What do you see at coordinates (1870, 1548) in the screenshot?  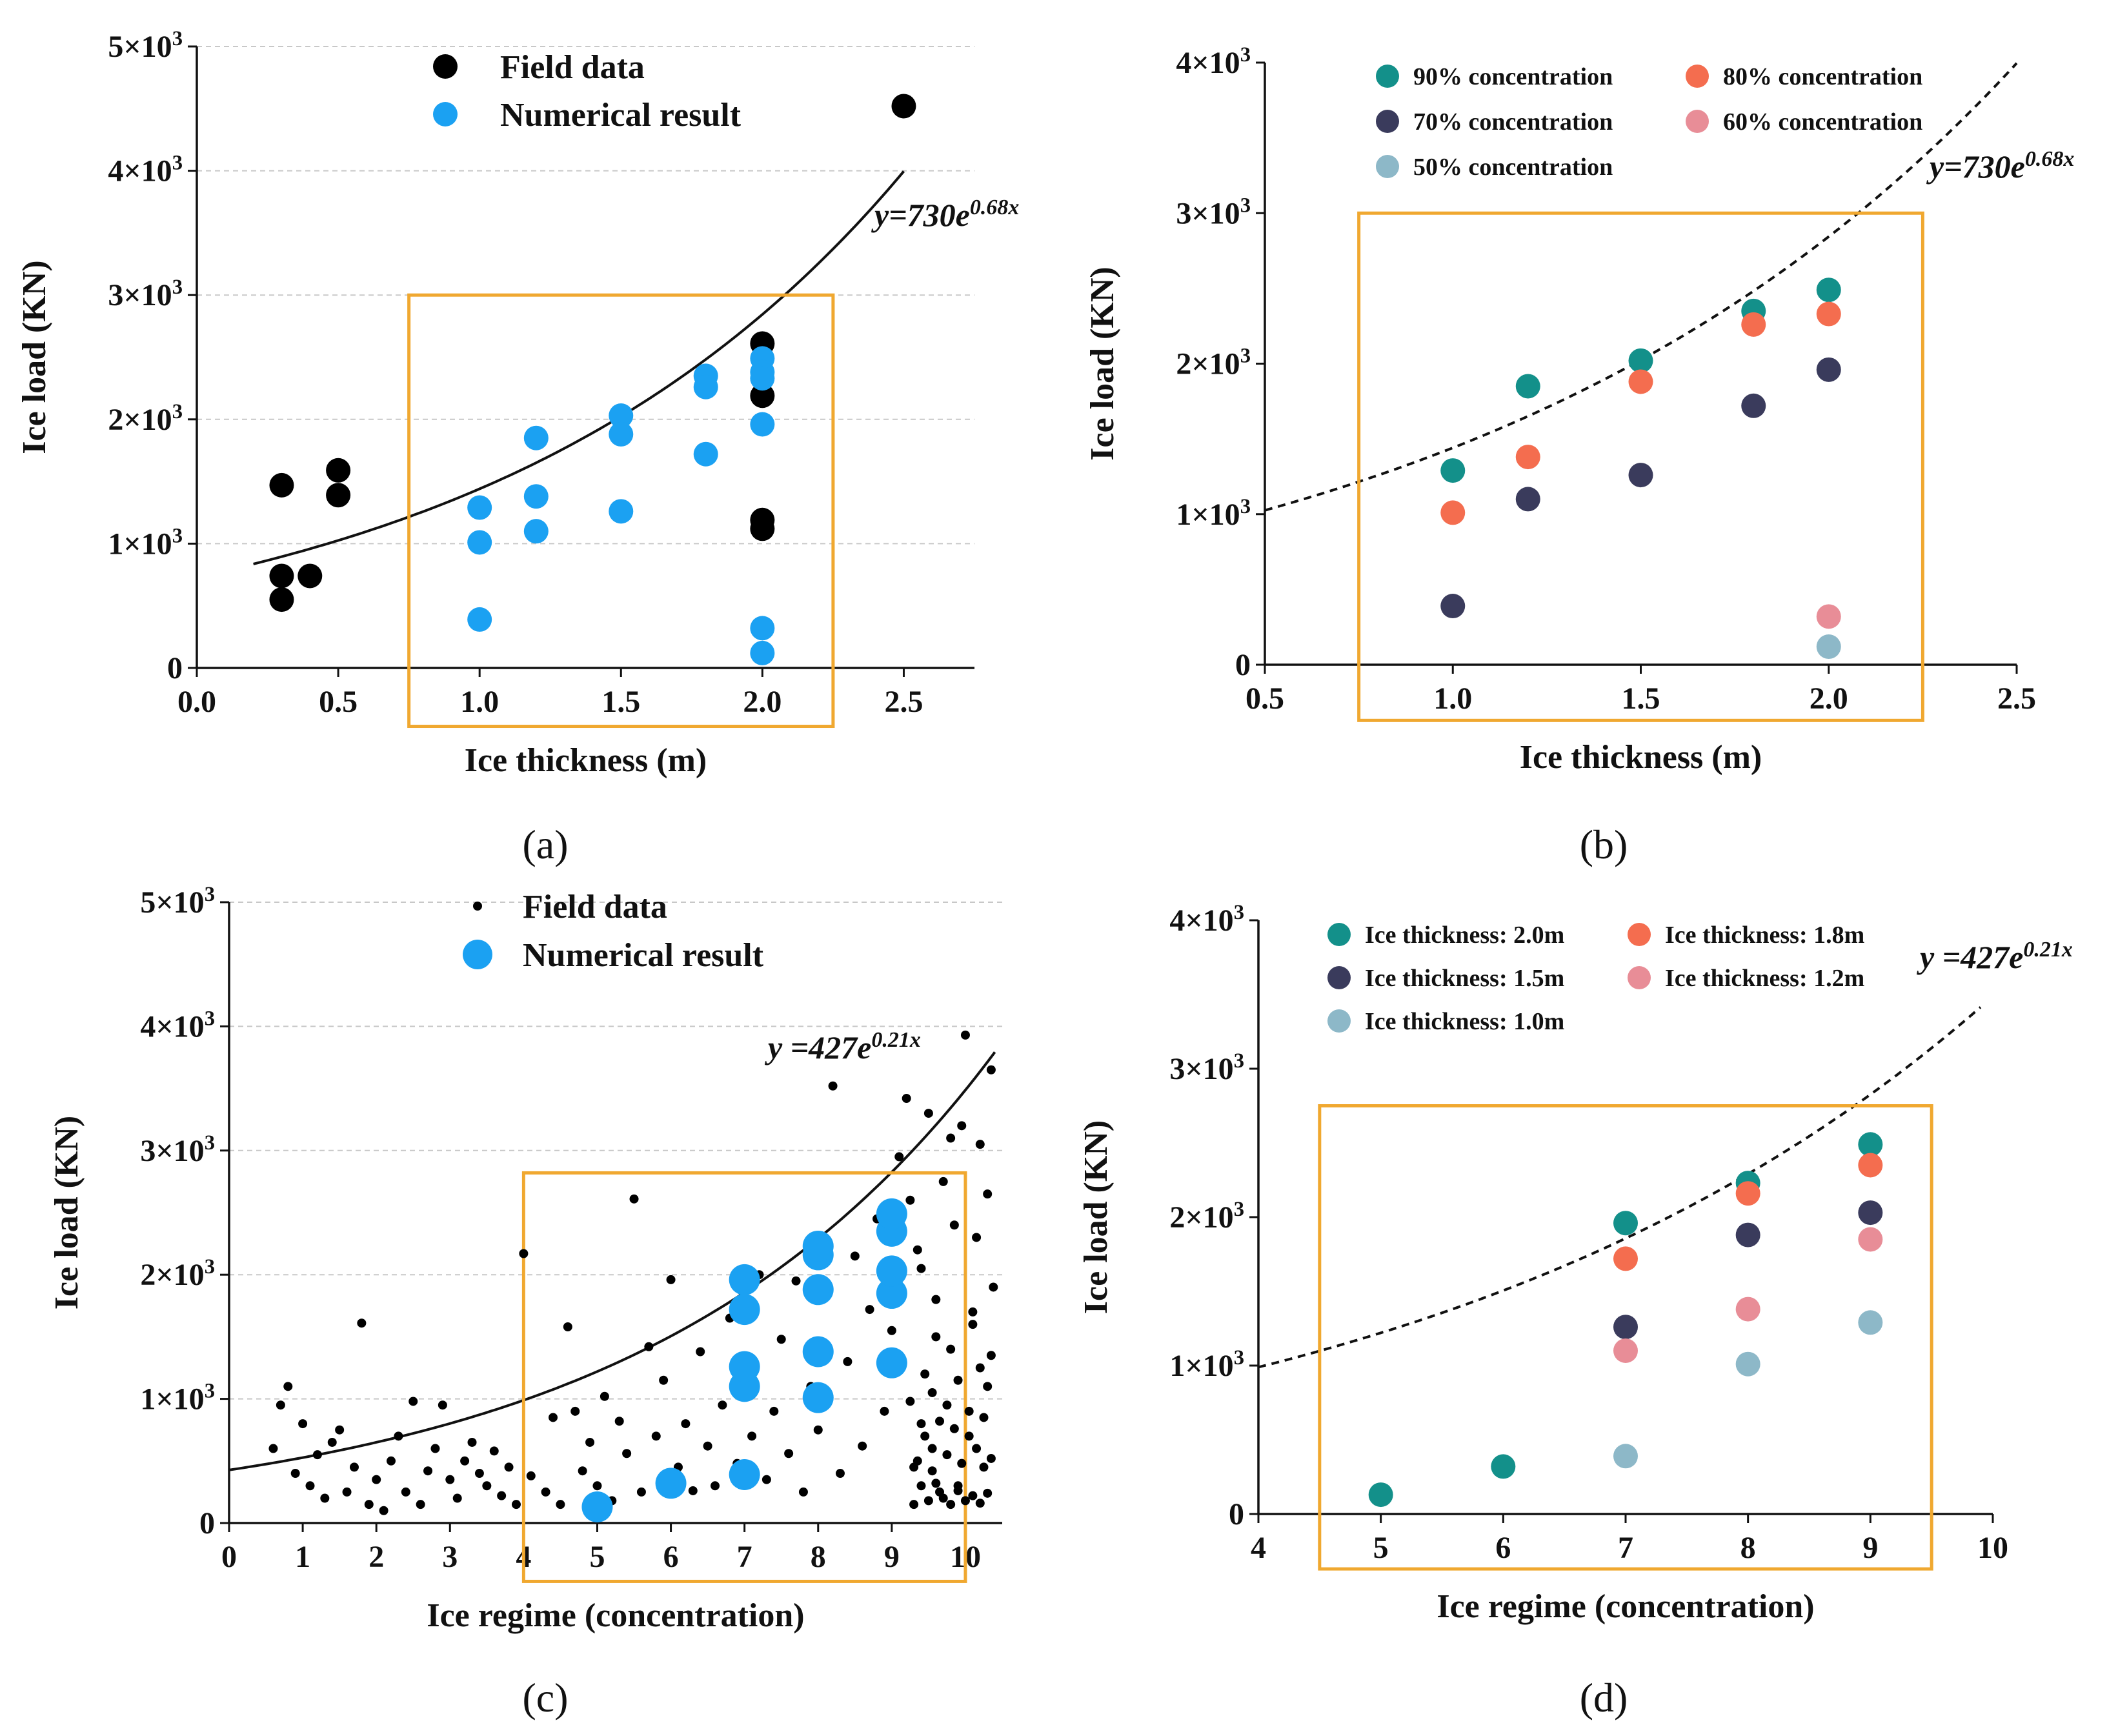 I see `x-tick-label: 9` at bounding box center [1870, 1548].